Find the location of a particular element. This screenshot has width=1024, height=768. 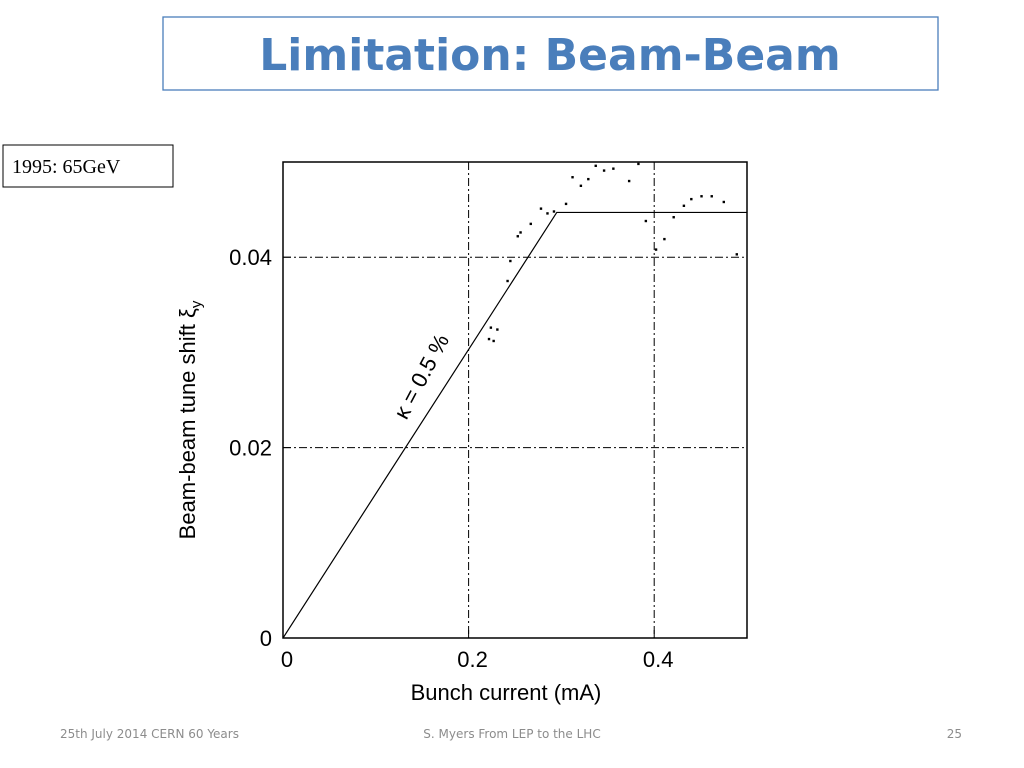

y-axis-label: Beam-beam tune shift ξy is located at coordinates (190, 419).